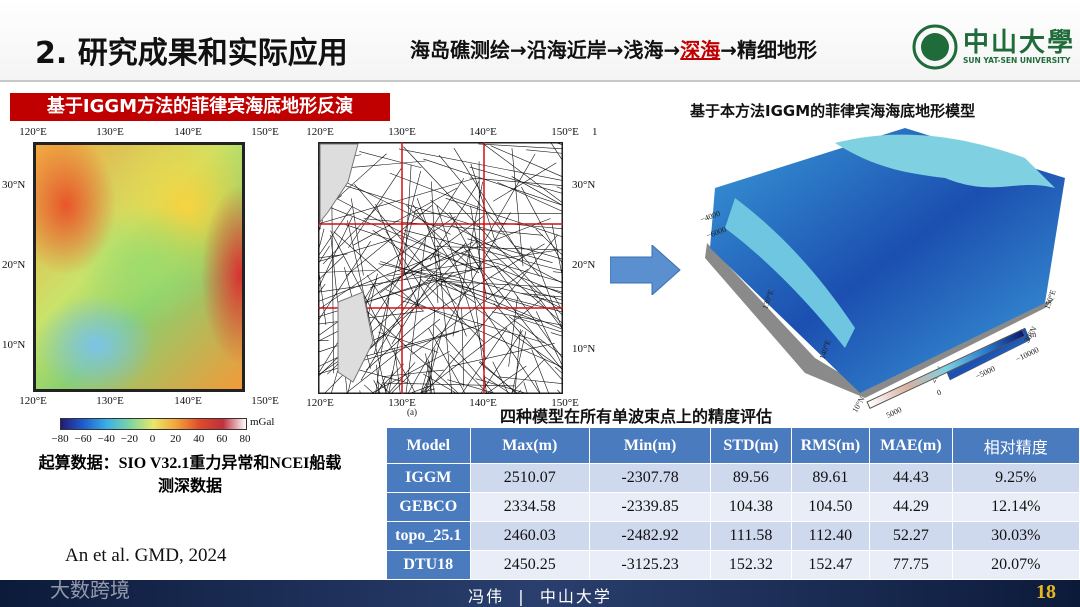 The height and width of the screenshot is (607, 1080). Describe the element at coordinates (429, 536) in the screenshot. I see `model-cell: topo_25.1` at that location.